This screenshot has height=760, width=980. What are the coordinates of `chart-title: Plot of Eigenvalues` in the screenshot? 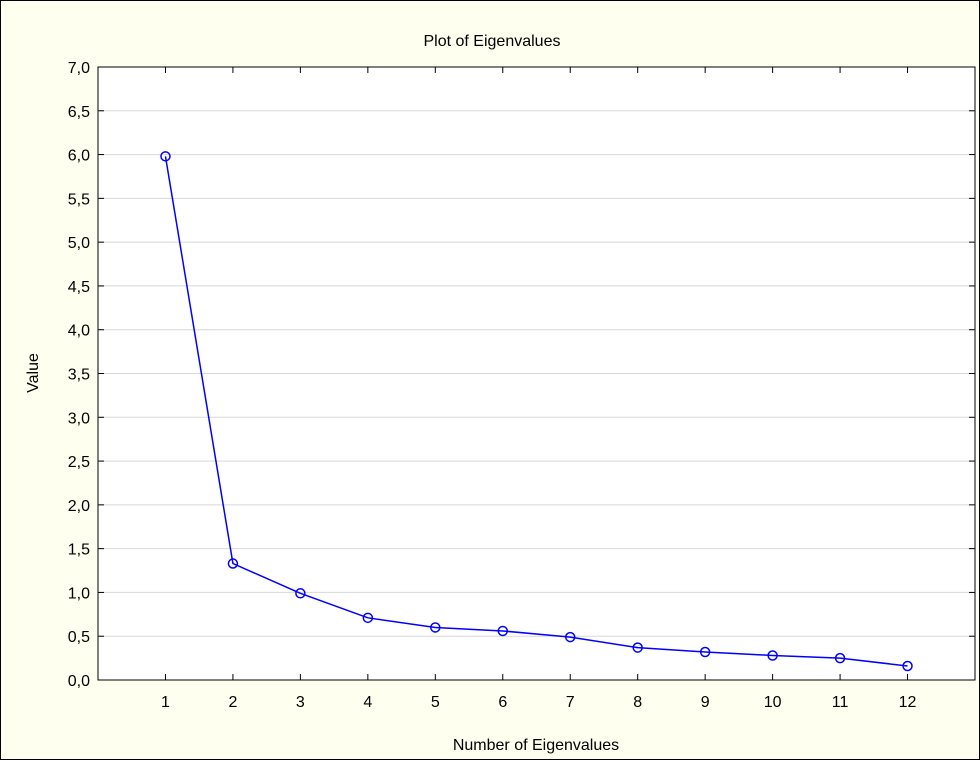 It's located at (492, 41).